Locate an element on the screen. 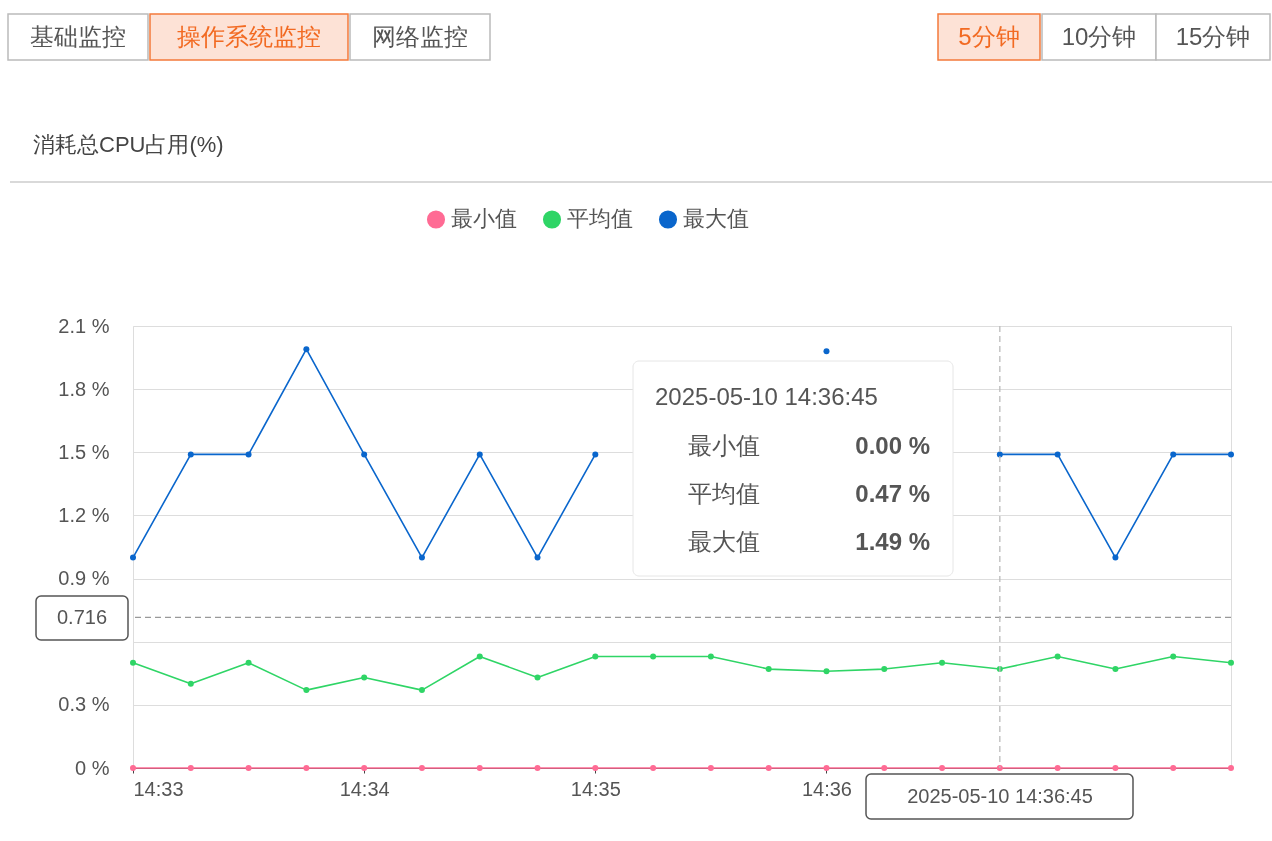 The width and height of the screenshot is (1272, 841). y-tick-label: 0 % is located at coordinates (92, 767).